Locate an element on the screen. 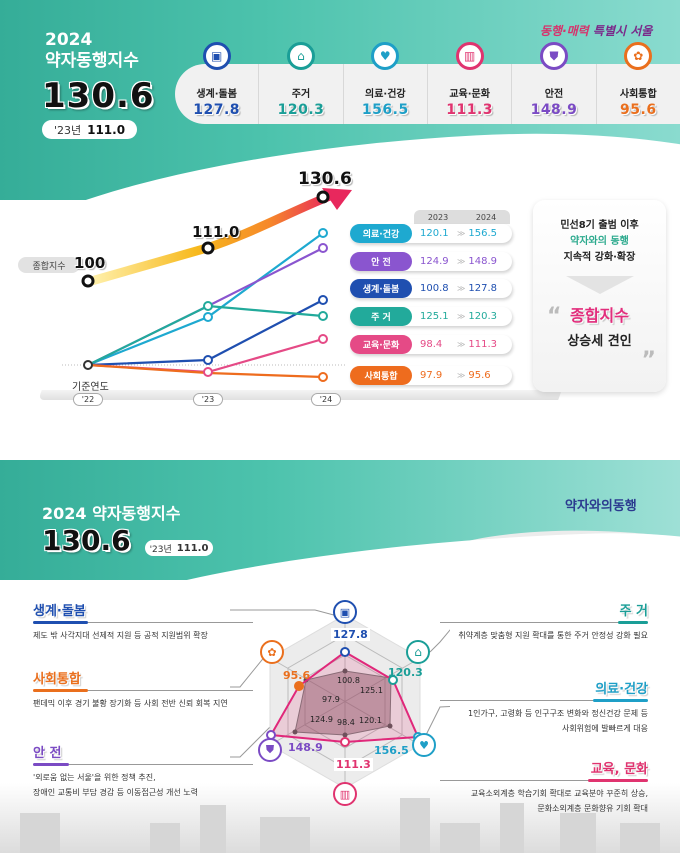 Image resolution: width=680 pixels, height=853 pixels. category-social-integration: ✿ 사회통합 95.6 is located at coordinates (638, 83).